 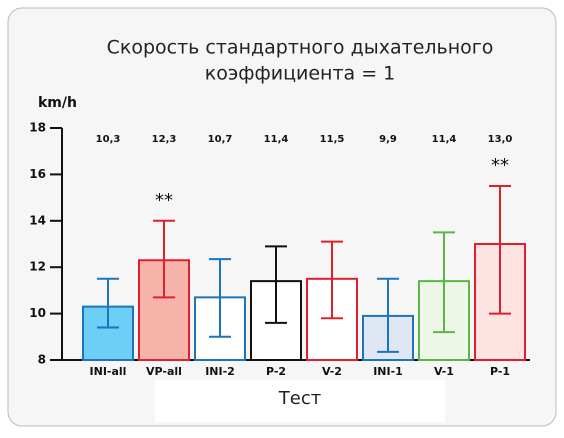 What do you see at coordinates (37, 174) in the screenshot?
I see `y-tick-label: 16` at bounding box center [37, 174].